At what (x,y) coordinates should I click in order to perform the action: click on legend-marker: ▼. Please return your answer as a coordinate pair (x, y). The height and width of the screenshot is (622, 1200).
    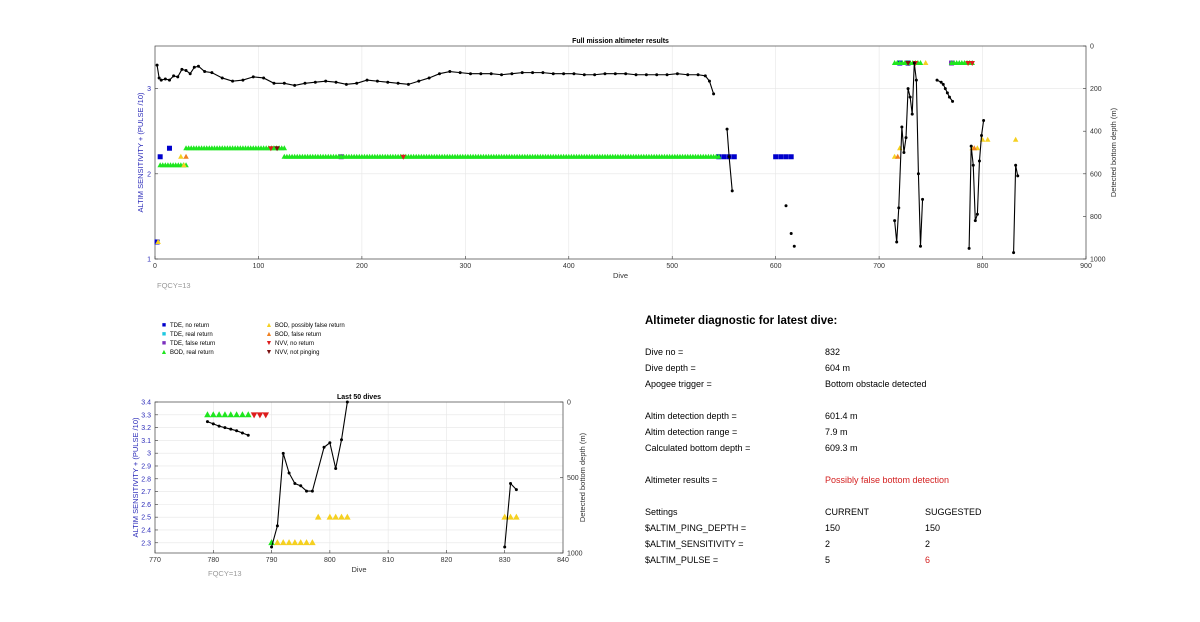
    Looking at the image, I should click on (269, 343).